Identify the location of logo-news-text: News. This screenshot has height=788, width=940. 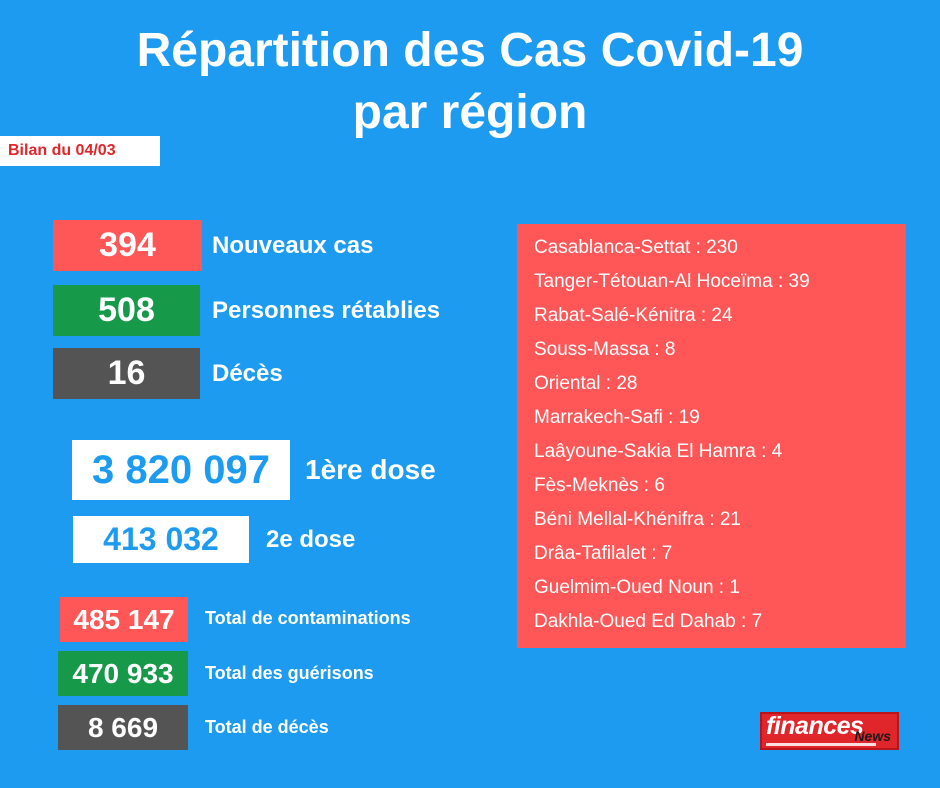
(872, 736).